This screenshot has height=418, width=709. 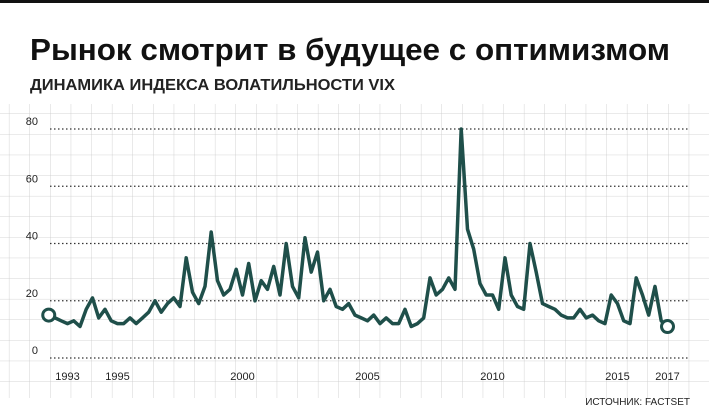 What do you see at coordinates (35, 351) in the screenshot?
I see `y-tick-label: 0` at bounding box center [35, 351].